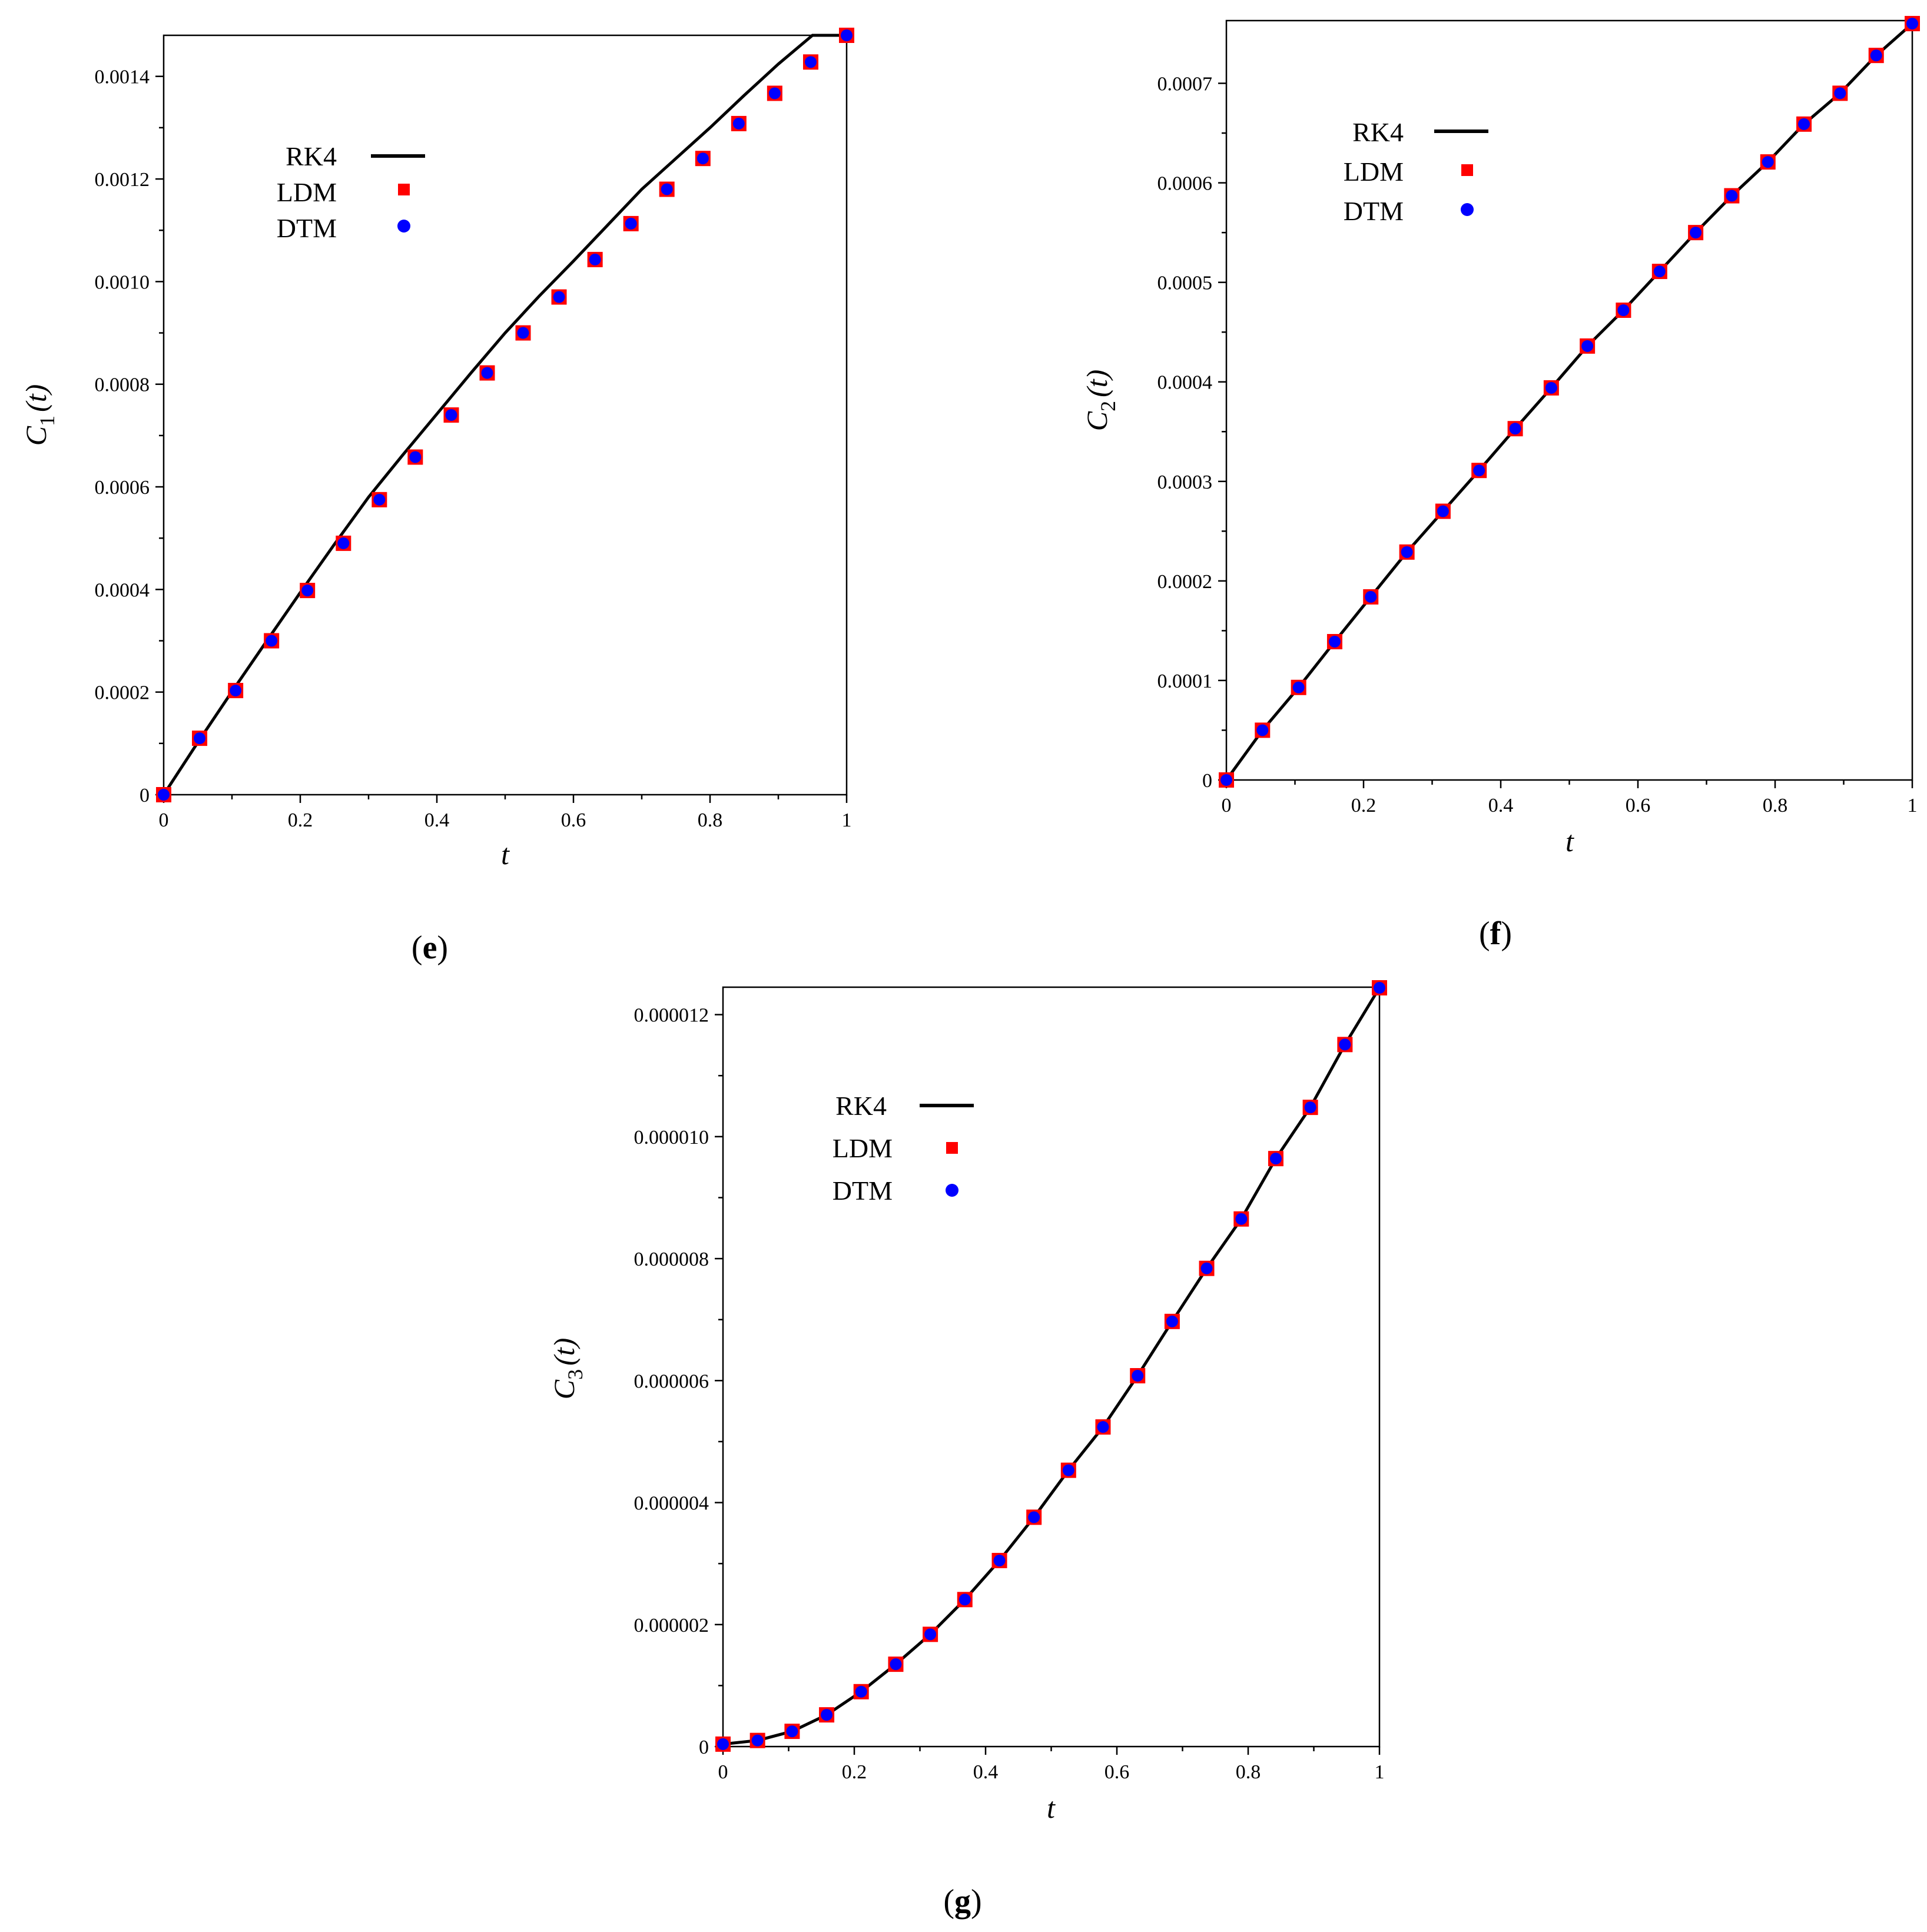  Describe the element at coordinates (1185, 582) in the screenshot. I see `y-tick-label: 0.0002` at that location.